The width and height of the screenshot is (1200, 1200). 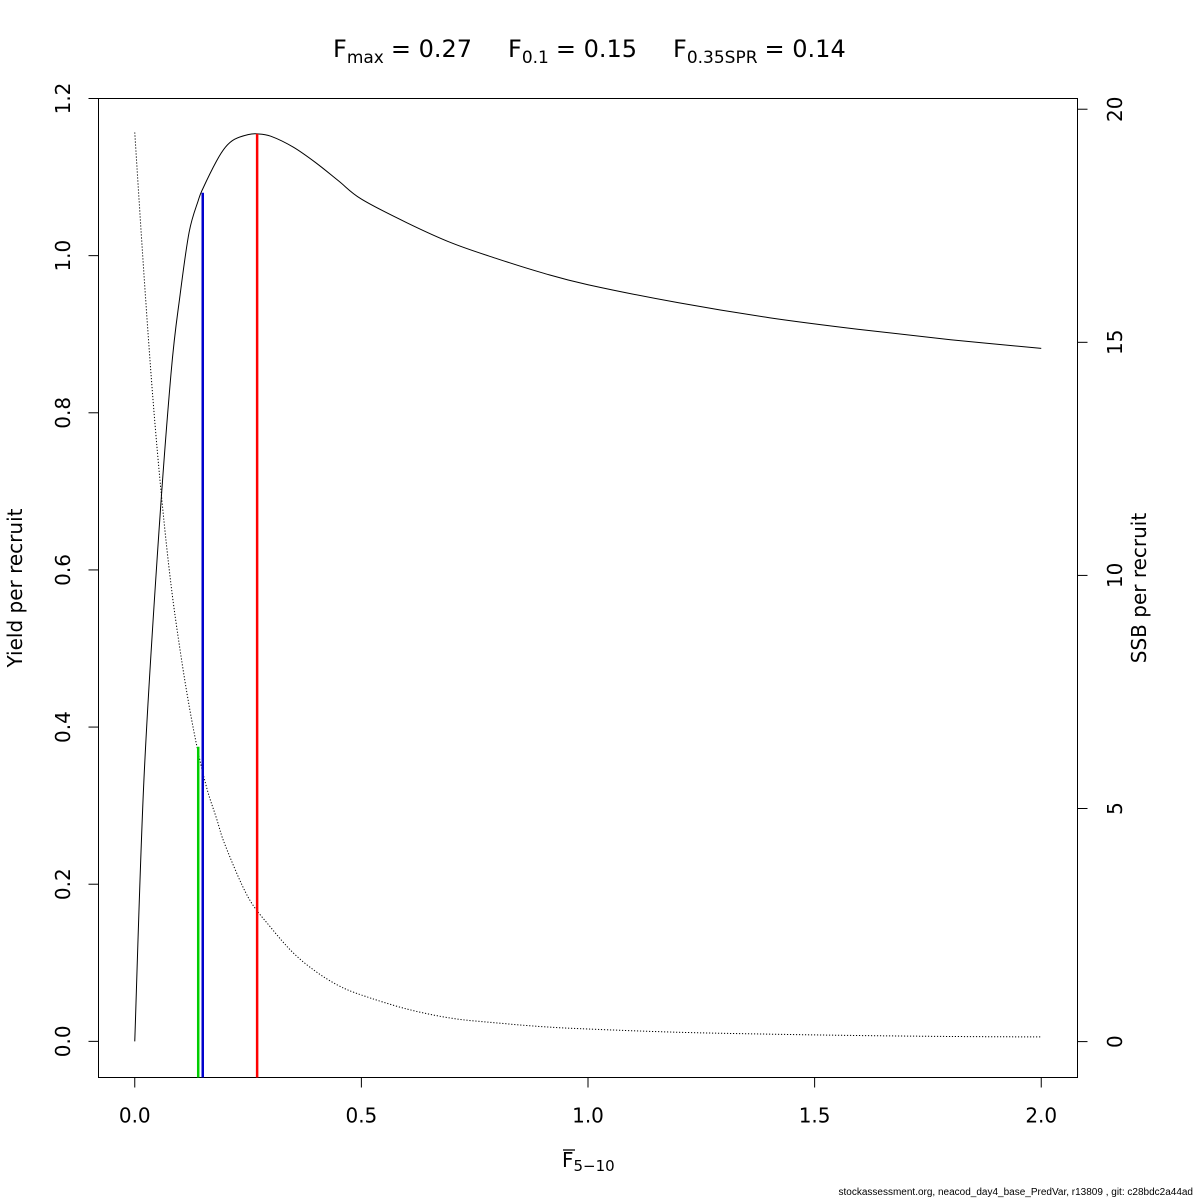 I want to click on y-right-axis: 0 5 10 15 20, so click(x=1102, y=572).